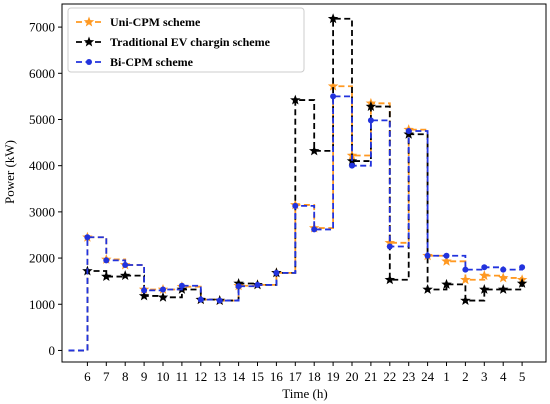 This screenshot has width=550, height=404. Describe the element at coordinates (277, 376) in the screenshot. I see `x-tick-label: 16` at that location.